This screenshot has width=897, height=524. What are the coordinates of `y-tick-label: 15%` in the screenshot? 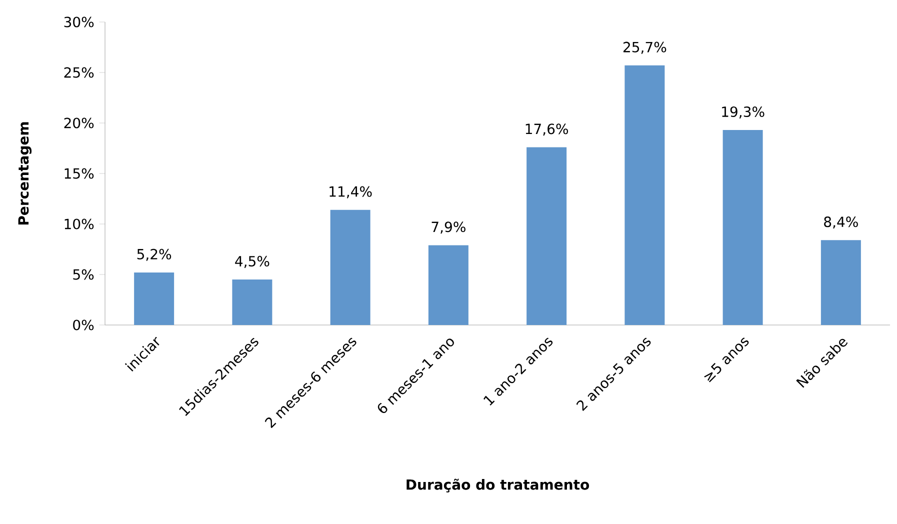 It's located at (79, 173).